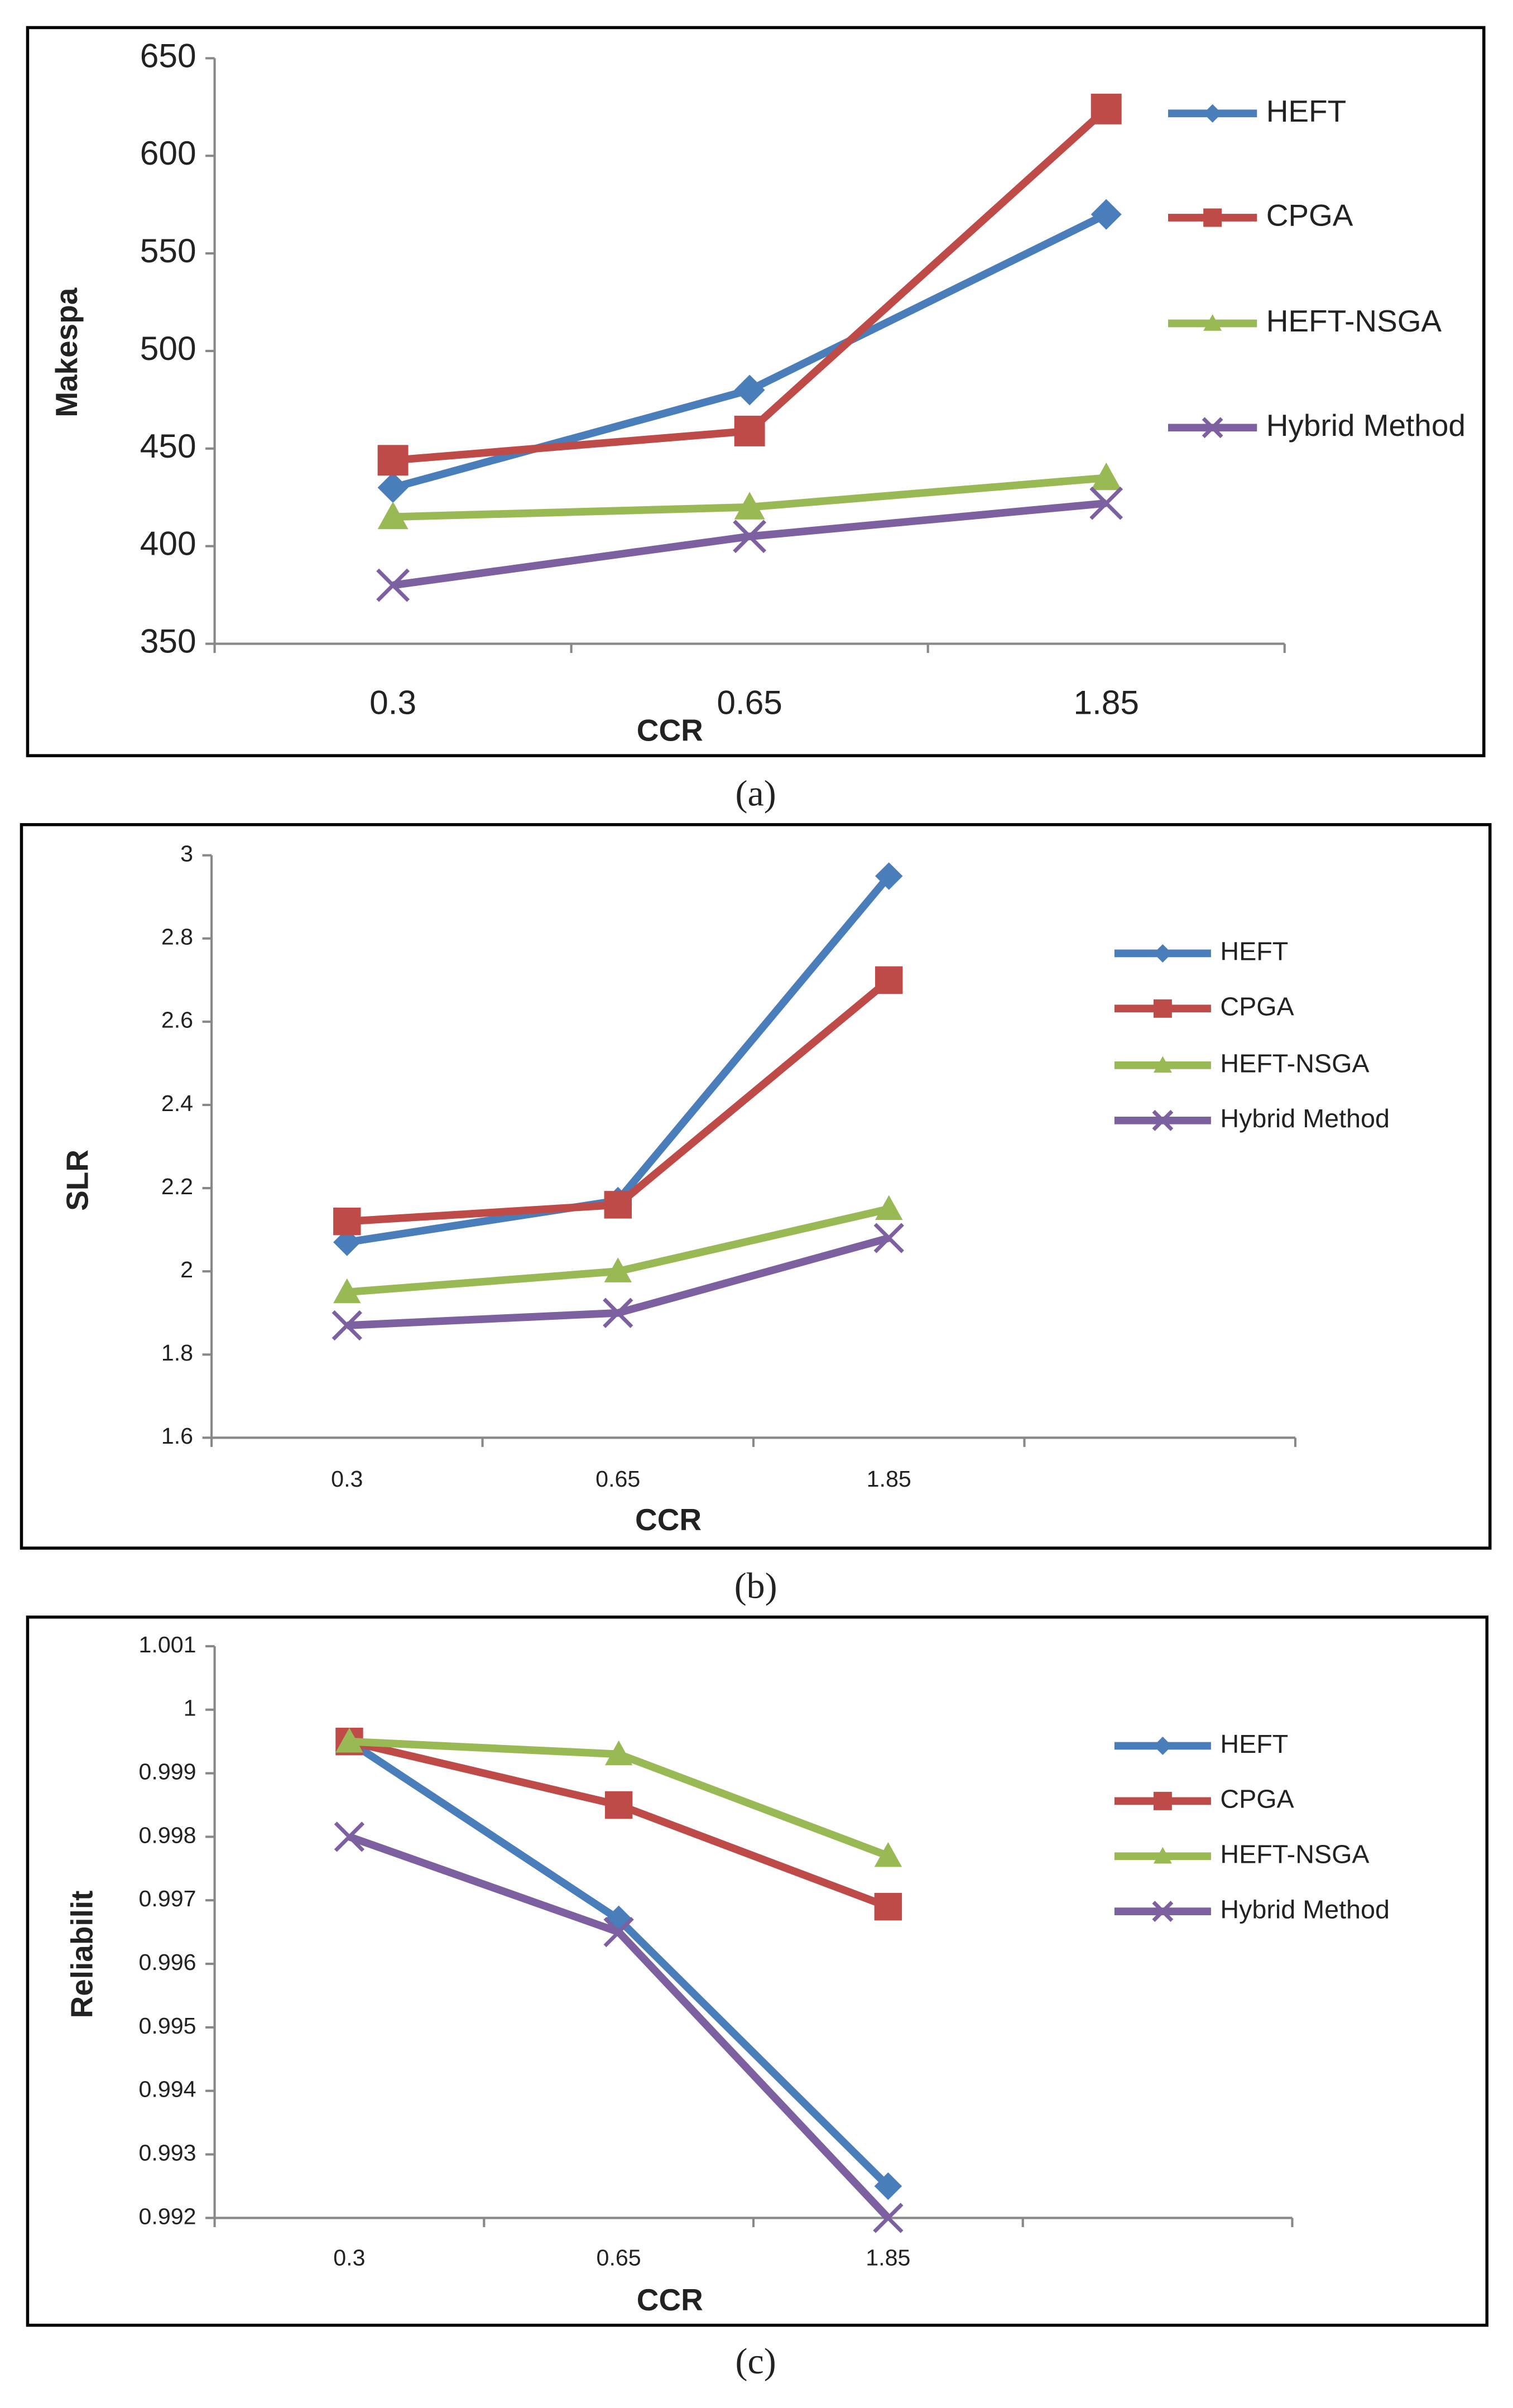 This screenshot has width=1513, height=2408. I want to click on y-axis-title: Reliabilit, so click(82, 1954).